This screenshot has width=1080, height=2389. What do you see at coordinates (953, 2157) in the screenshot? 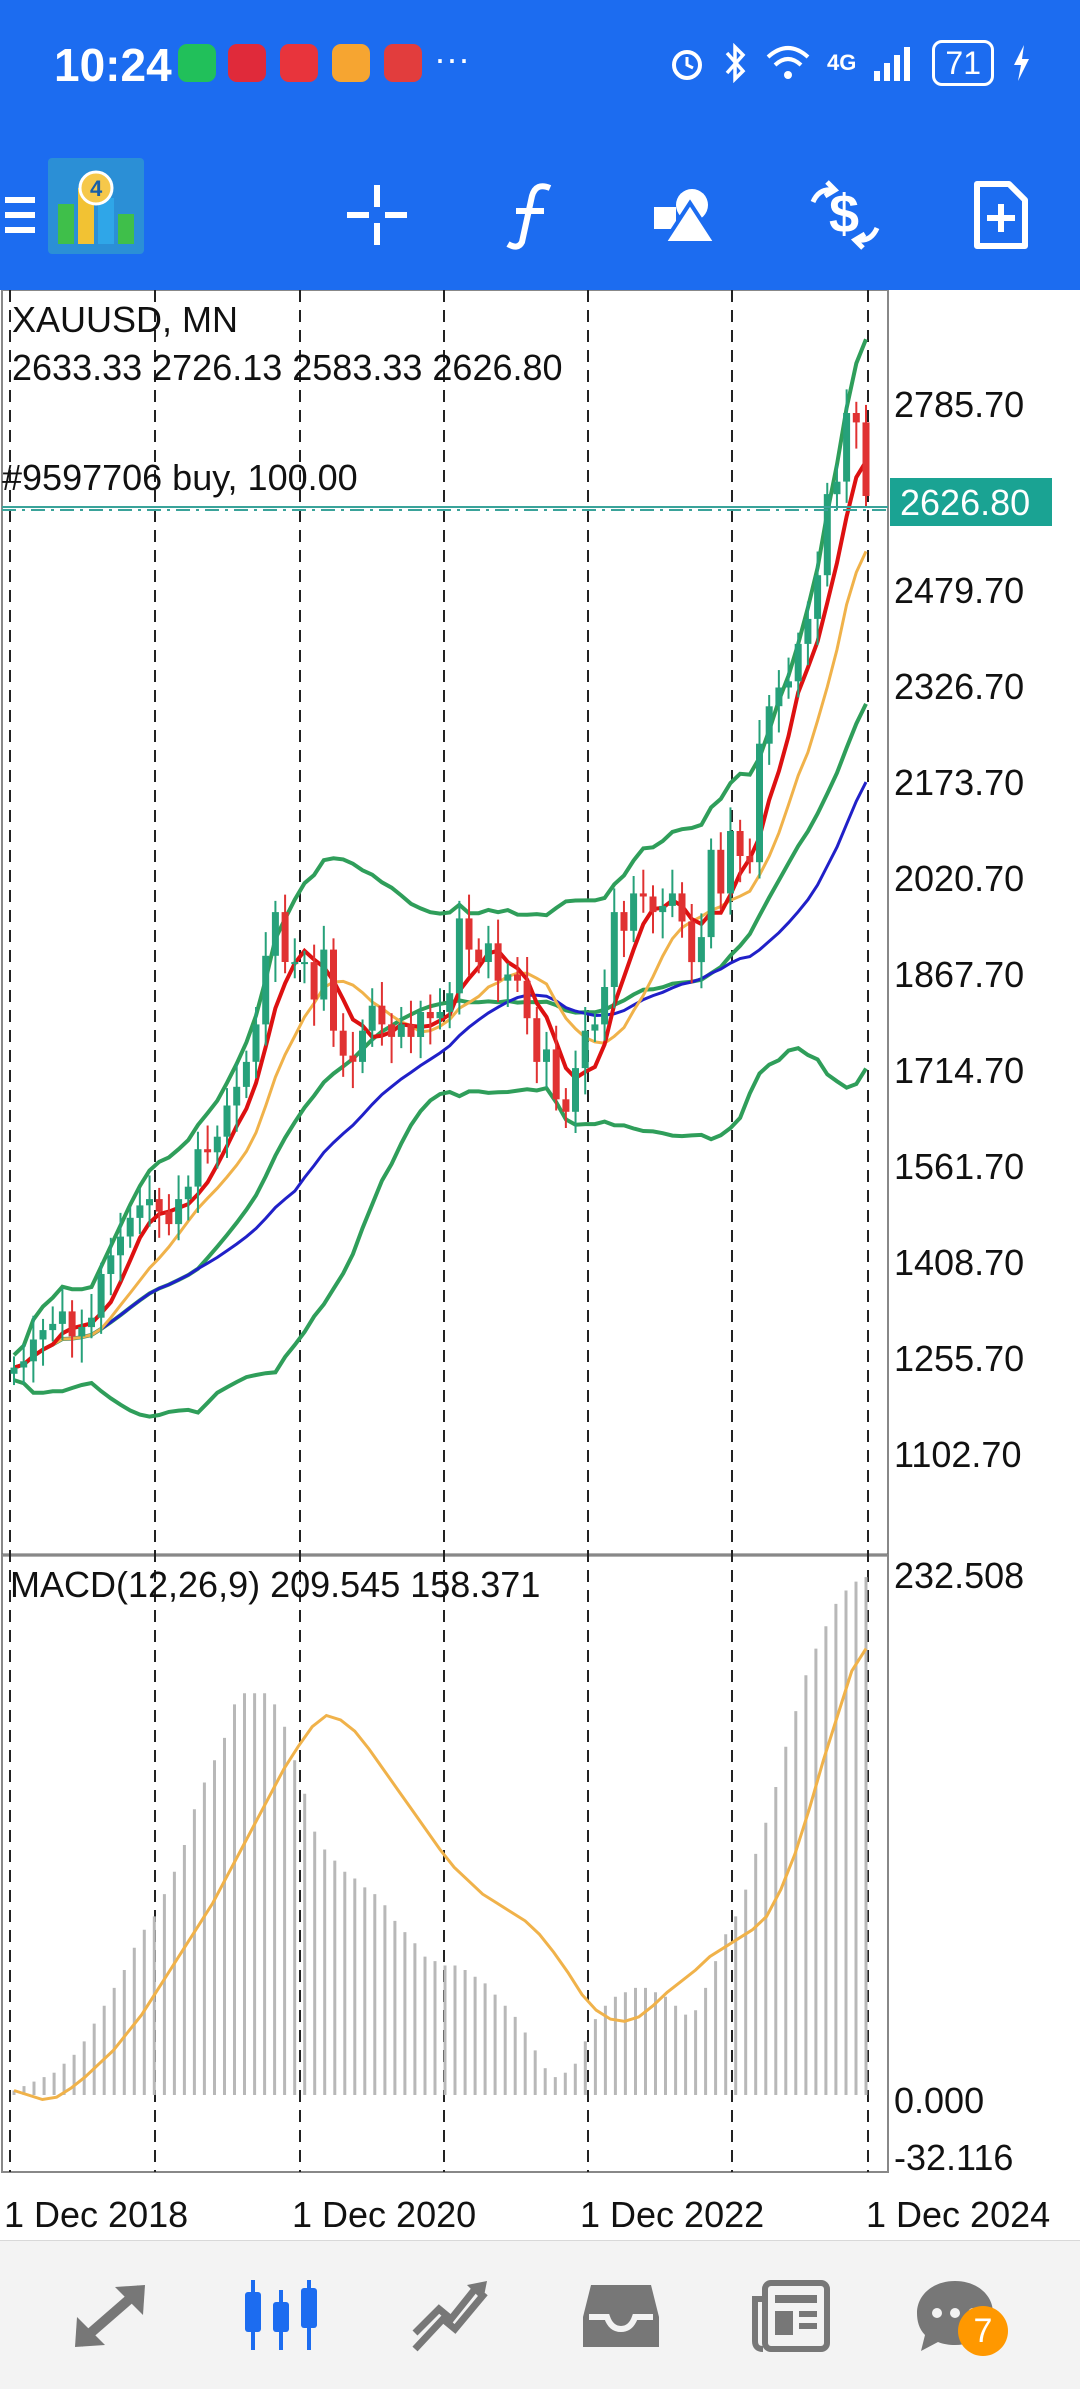
I see `macd-tick: -32.116` at bounding box center [953, 2157].